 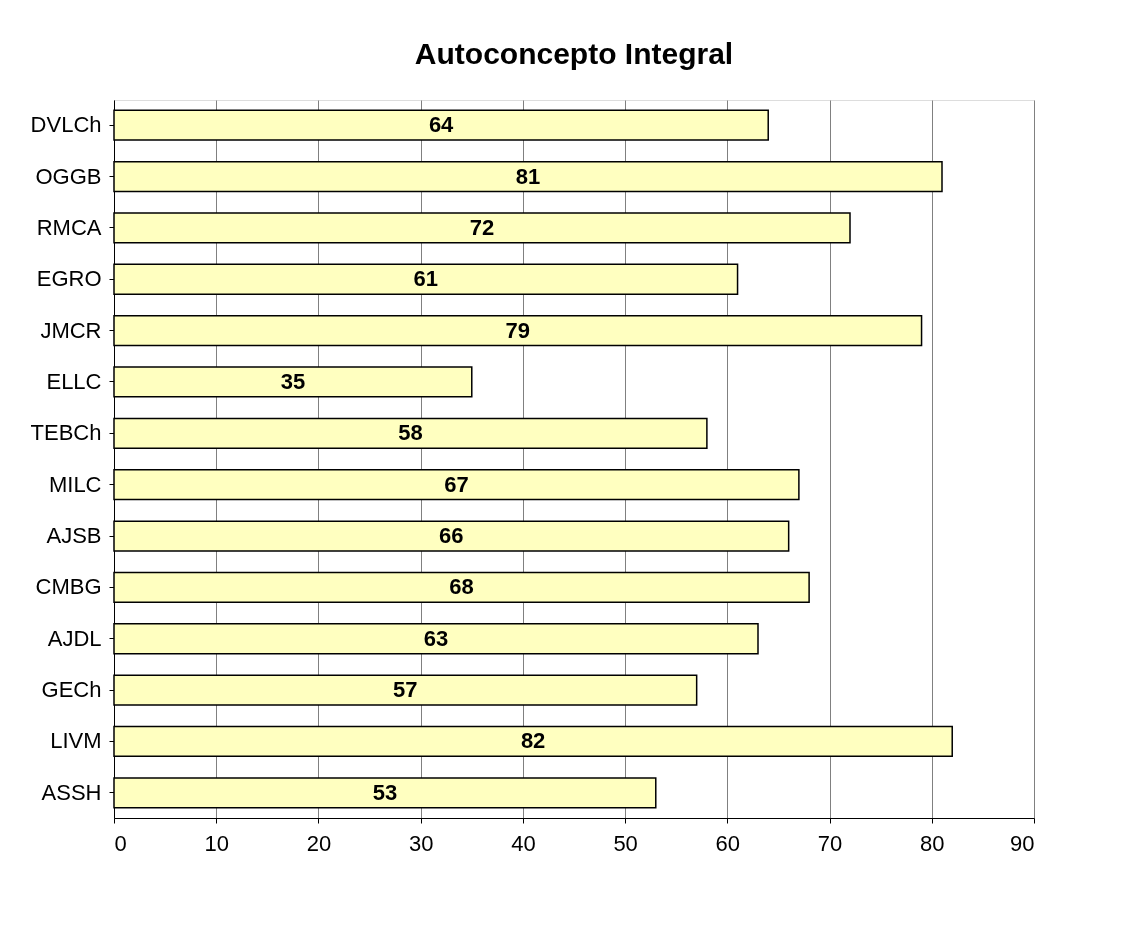 What do you see at coordinates (68, 587) in the screenshot?
I see `y-tick-label: CMBG` at bounding box center [68, 587].